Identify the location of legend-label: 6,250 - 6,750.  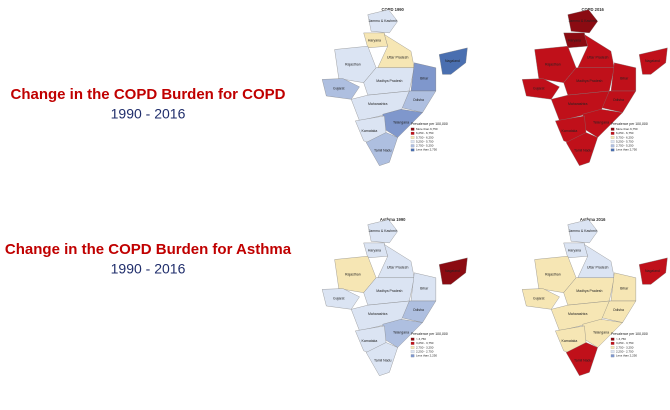
(625, 133).